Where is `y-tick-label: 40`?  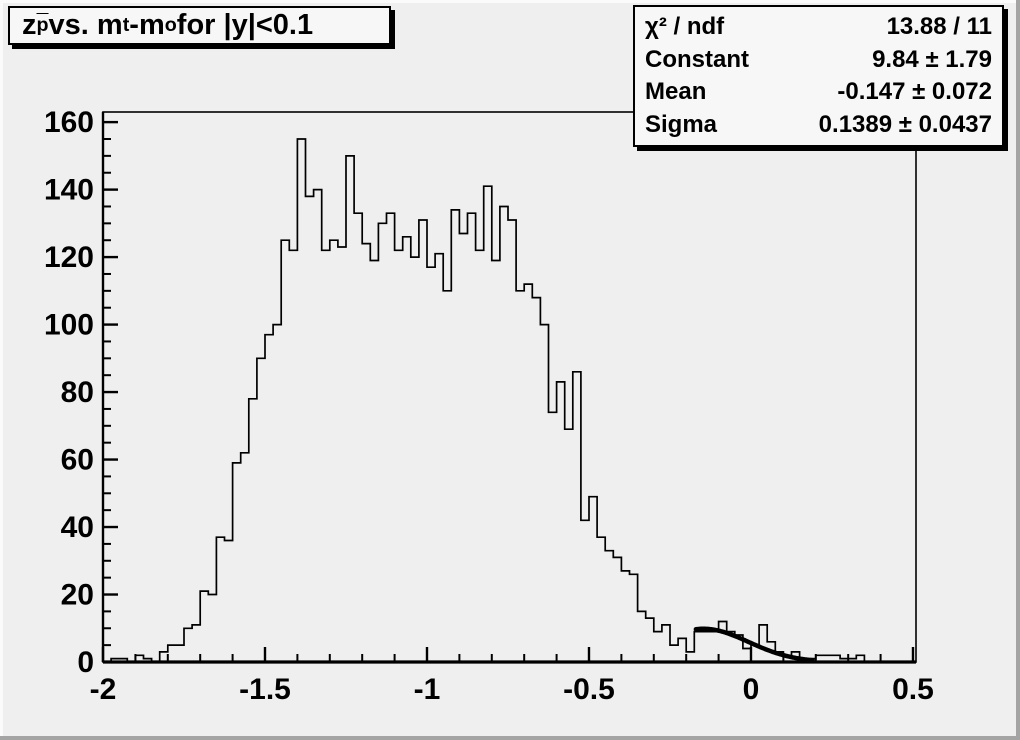 y-tick-label: 40 is located at coordinates (77, 527).